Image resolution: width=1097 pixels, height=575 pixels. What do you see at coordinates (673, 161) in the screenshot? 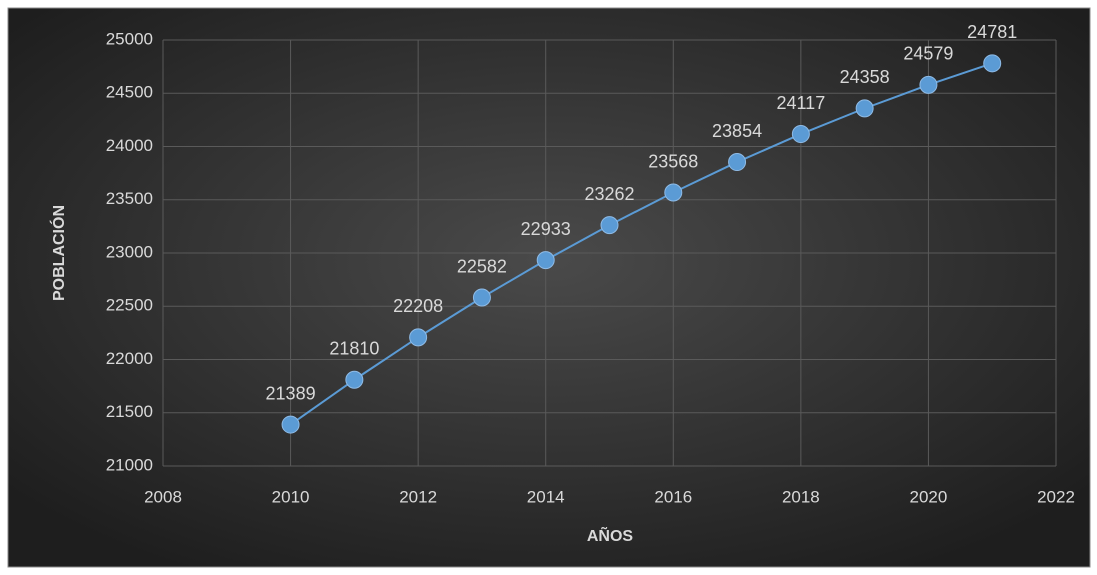
I see `data-label: 23568` at bounding box center [673, 161].